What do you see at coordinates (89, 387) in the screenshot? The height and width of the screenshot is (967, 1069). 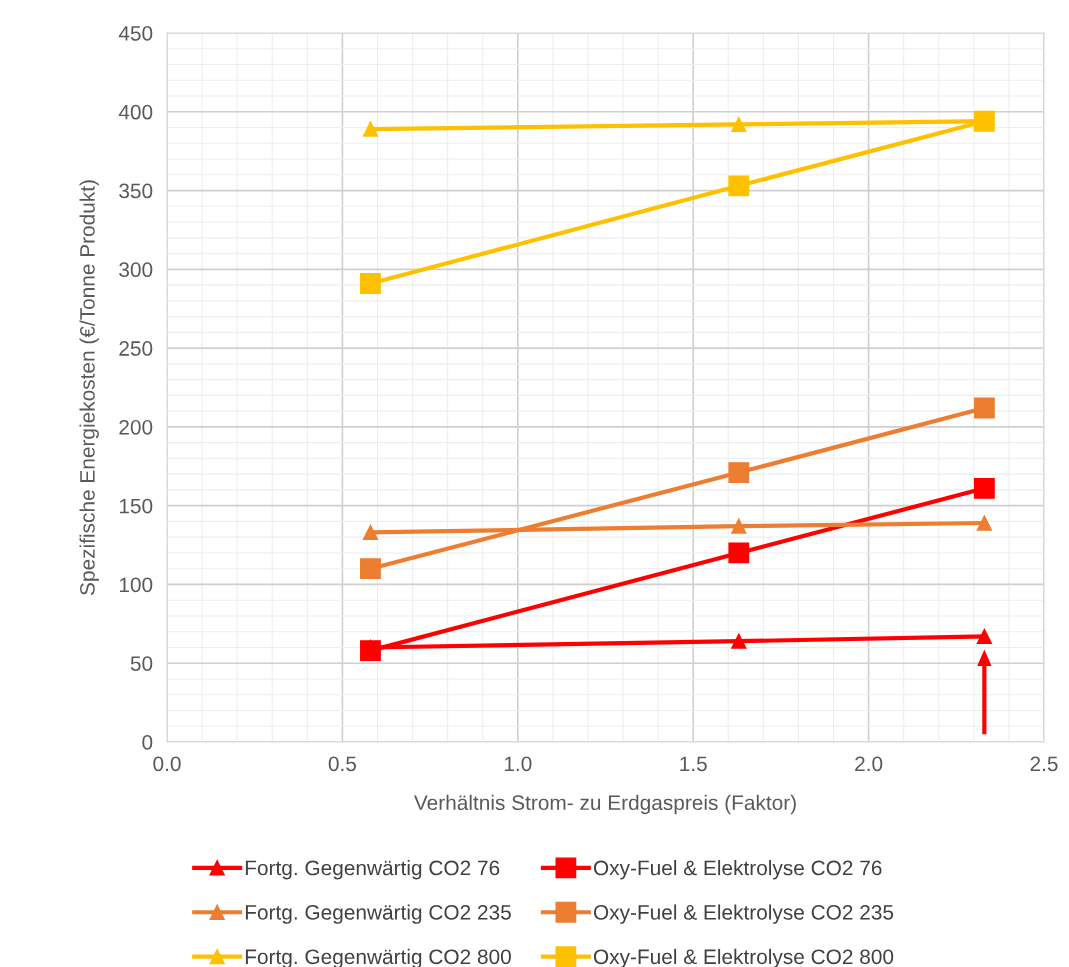 I see `y-axis-title: Spezifische Energiekosten (€/Tonne Produkt)` at bounding box center [89, 387].